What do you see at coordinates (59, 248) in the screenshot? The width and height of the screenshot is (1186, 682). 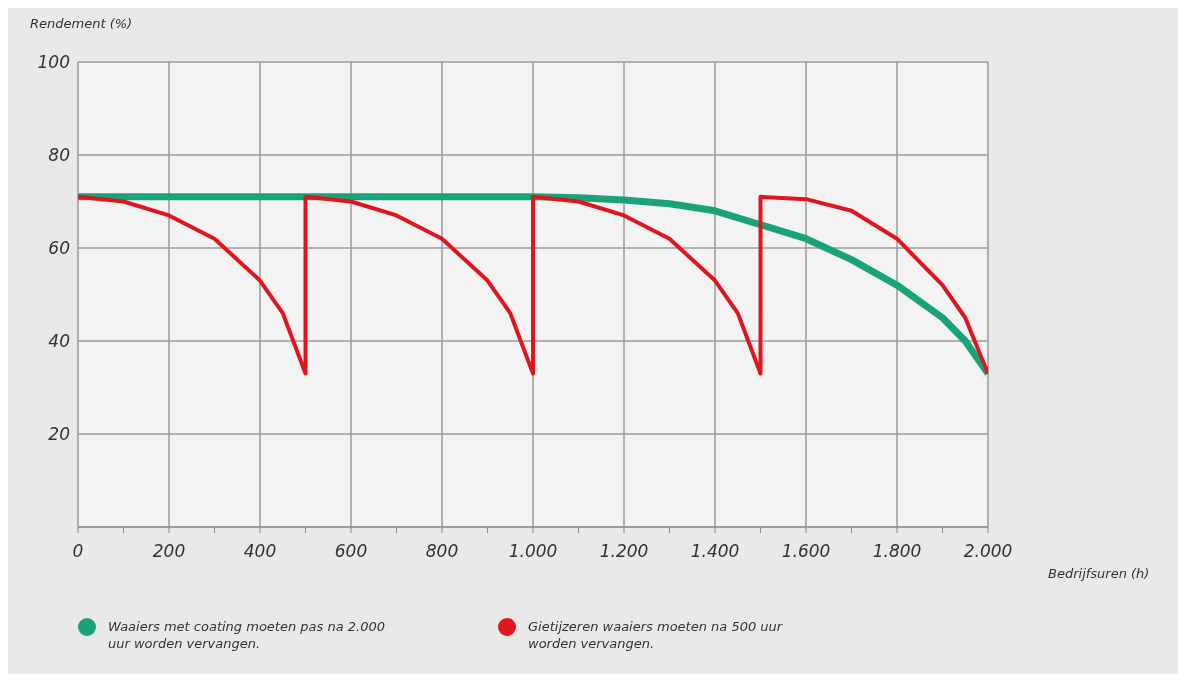 I see `y-tick-label: 60` at bounding box center [59, 248].